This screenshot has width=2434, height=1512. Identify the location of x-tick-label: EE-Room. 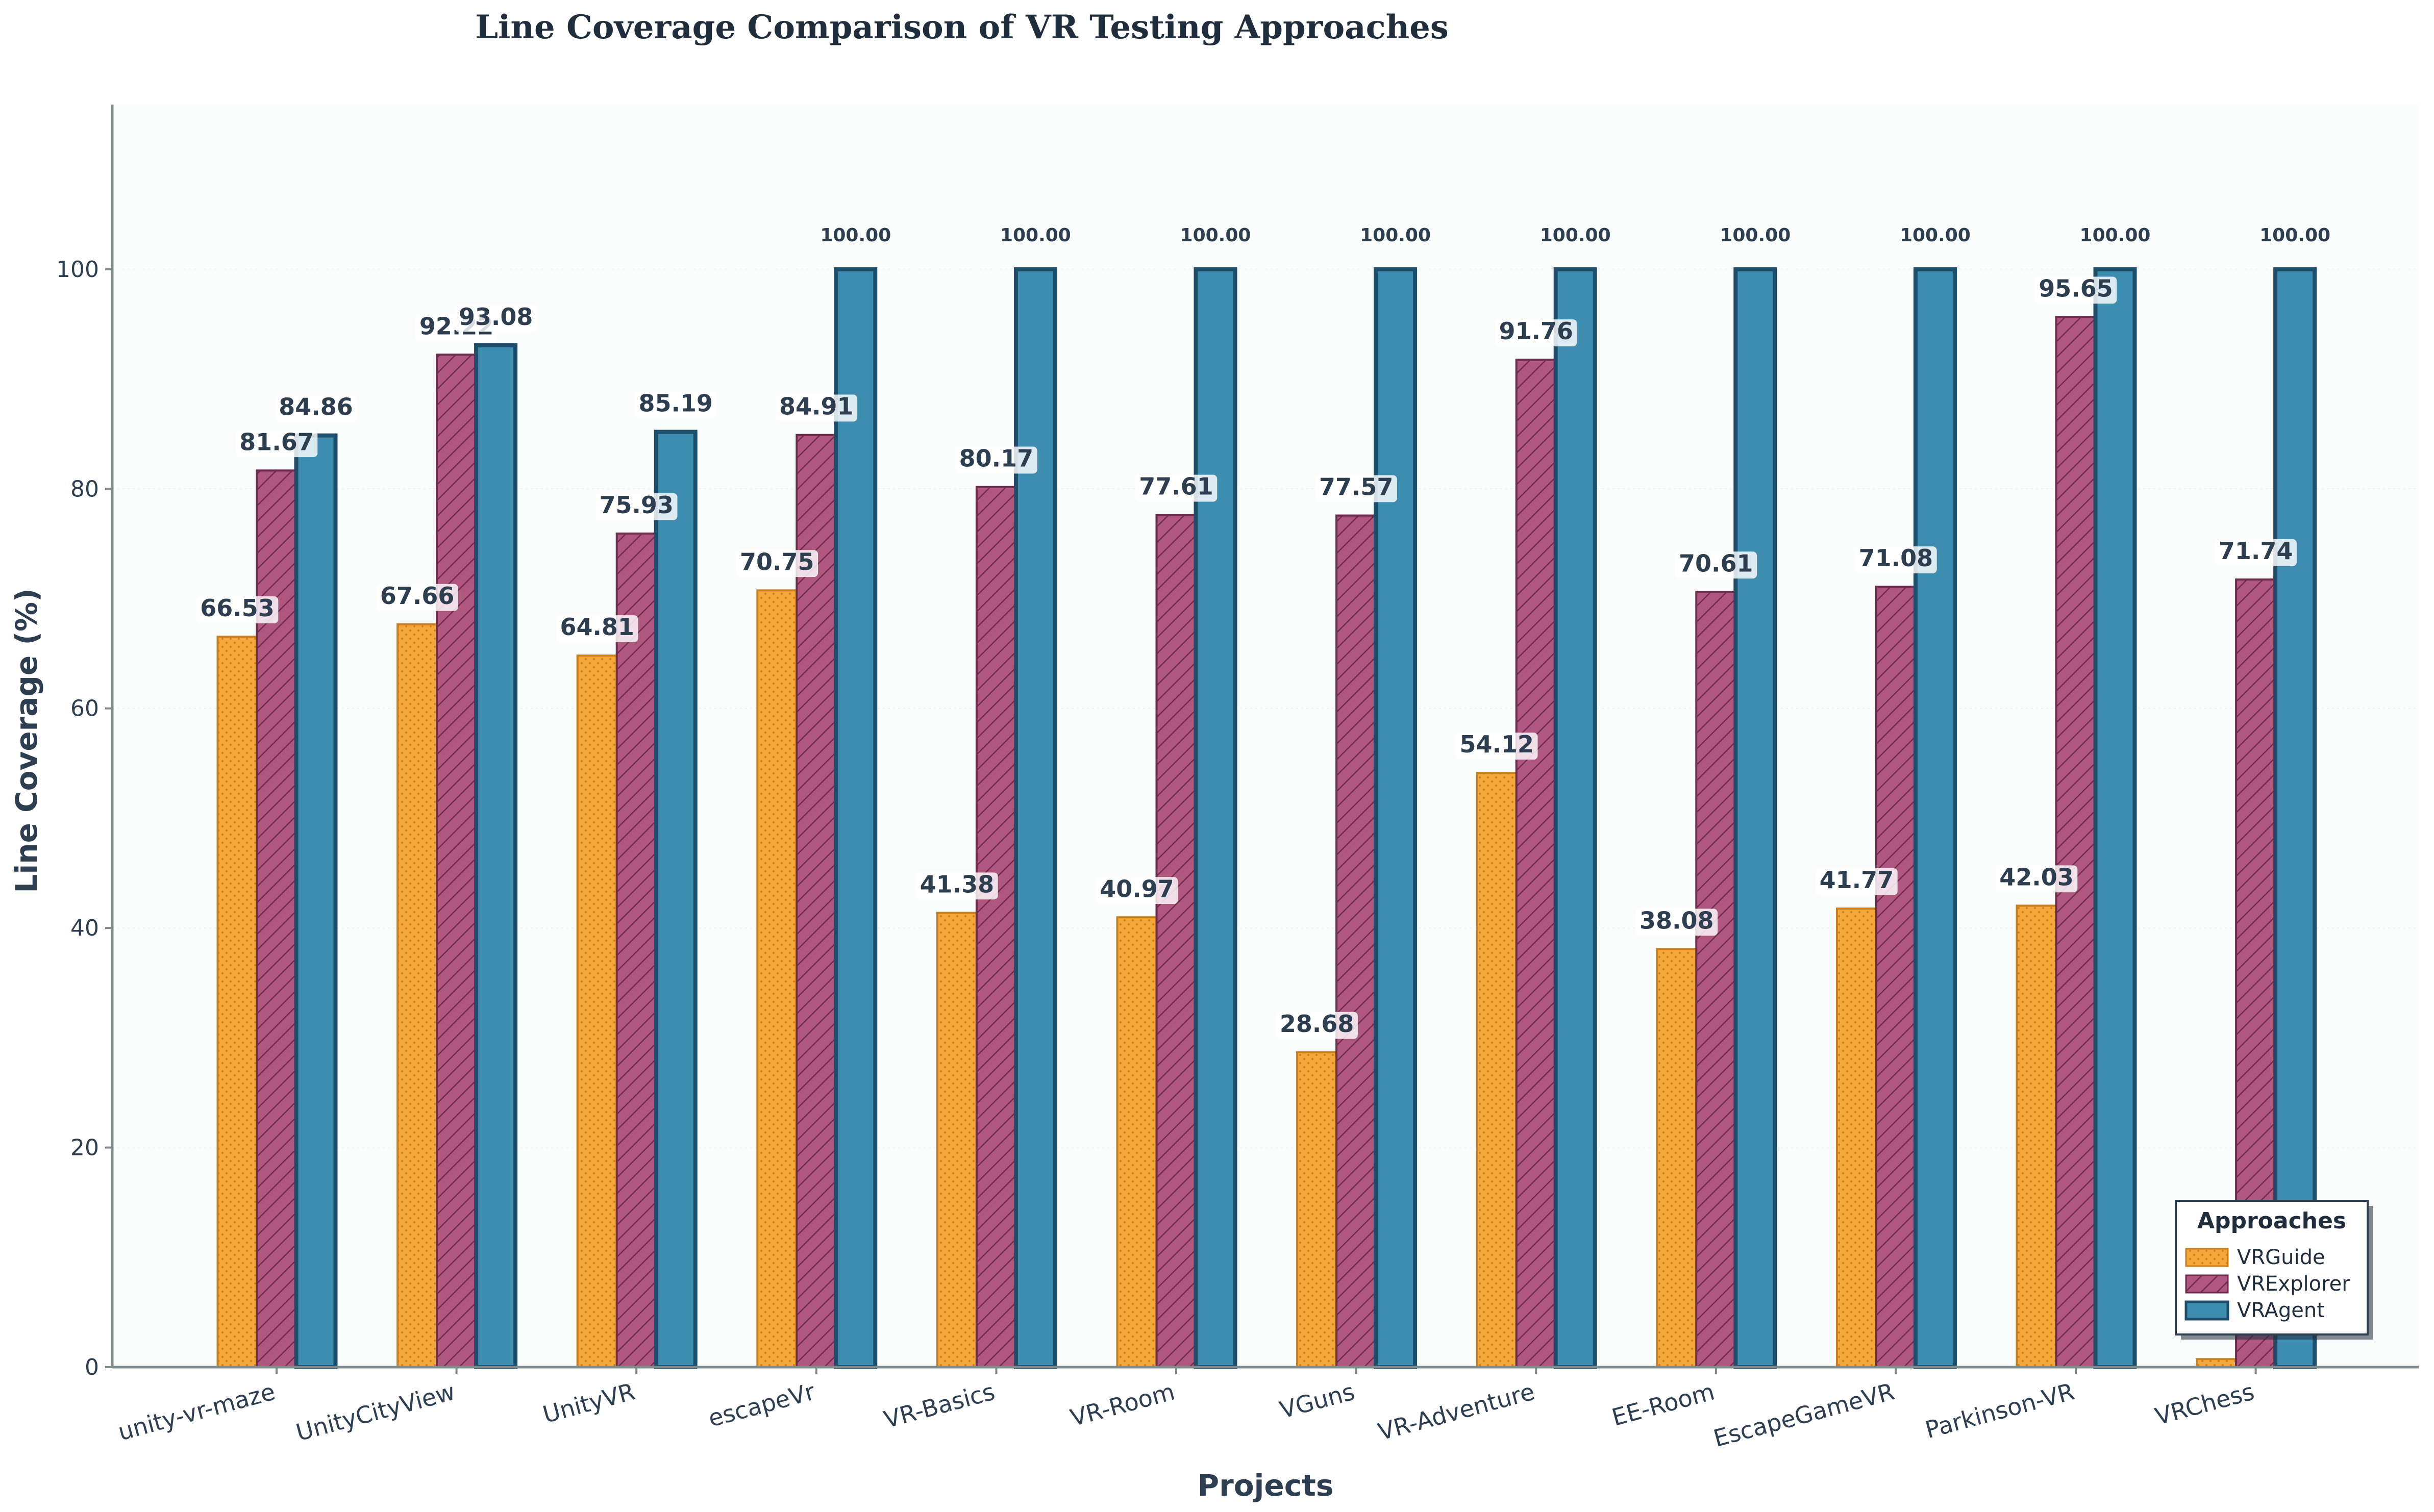
(1664, 1404).